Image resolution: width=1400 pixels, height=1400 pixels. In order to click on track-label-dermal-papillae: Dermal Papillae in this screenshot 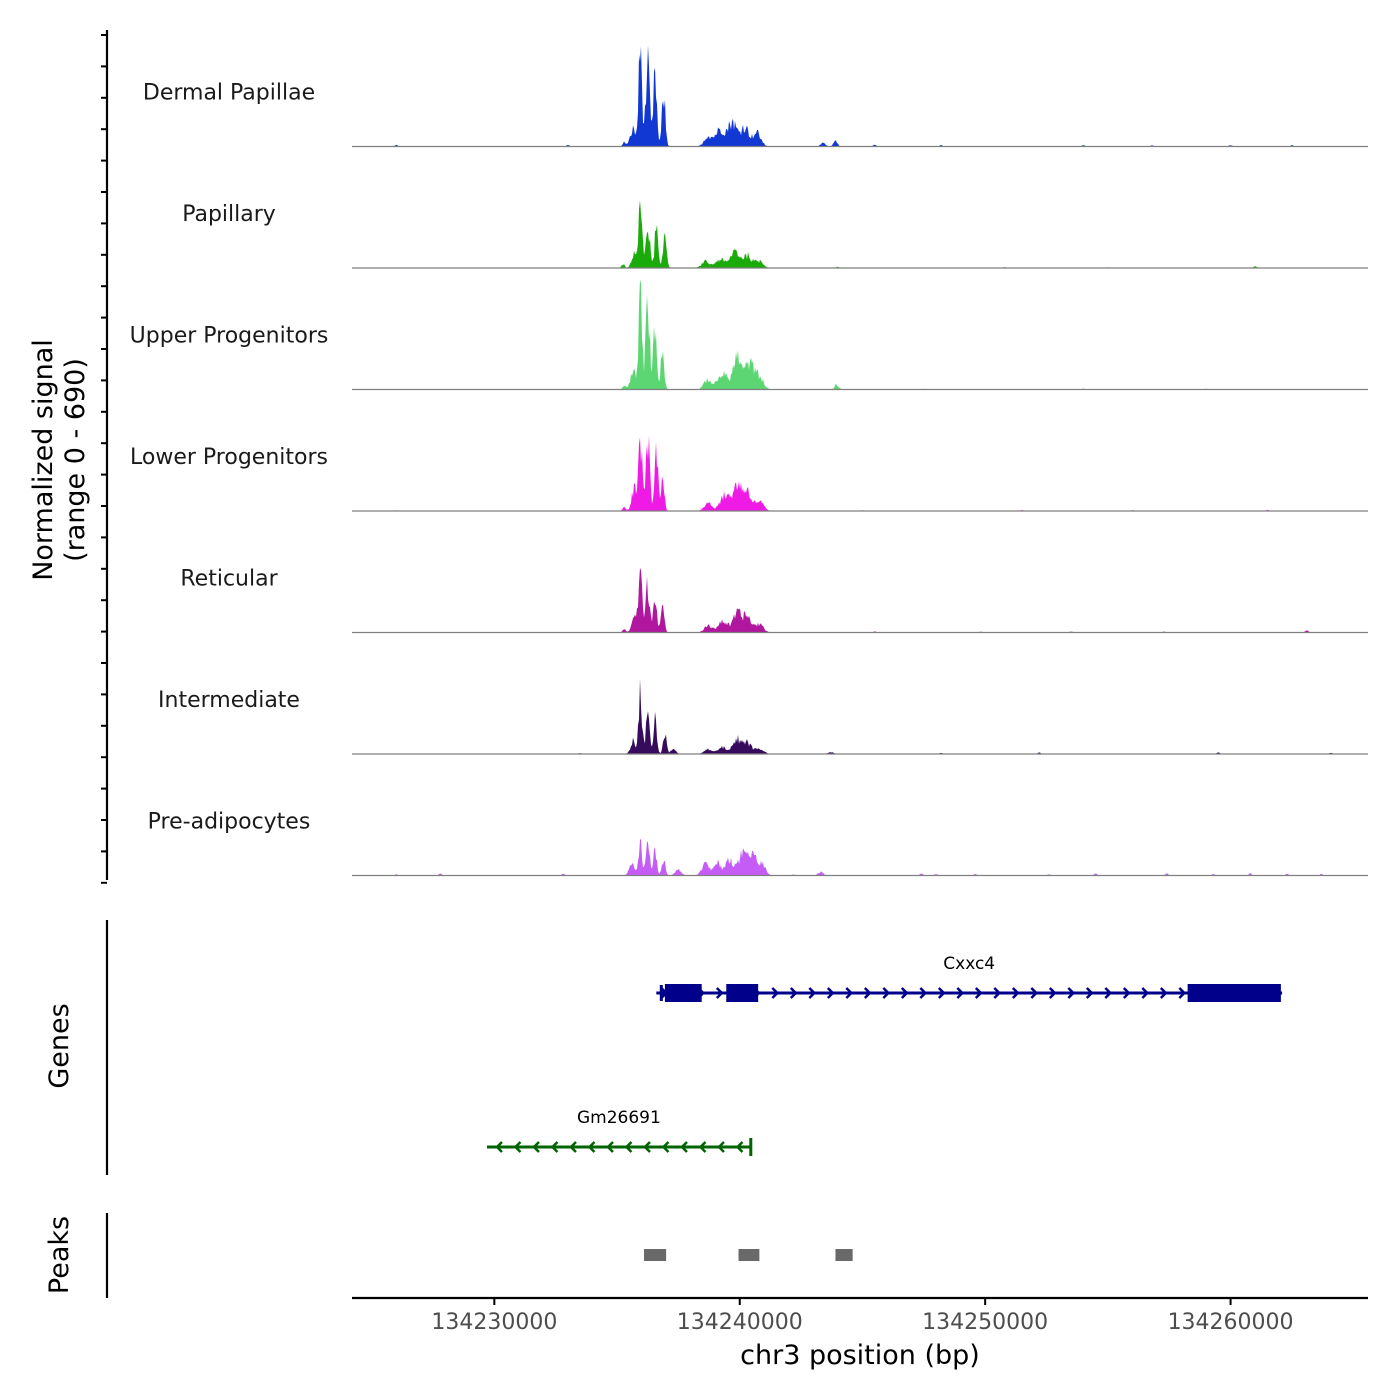, I will do `click(229, 93)`.